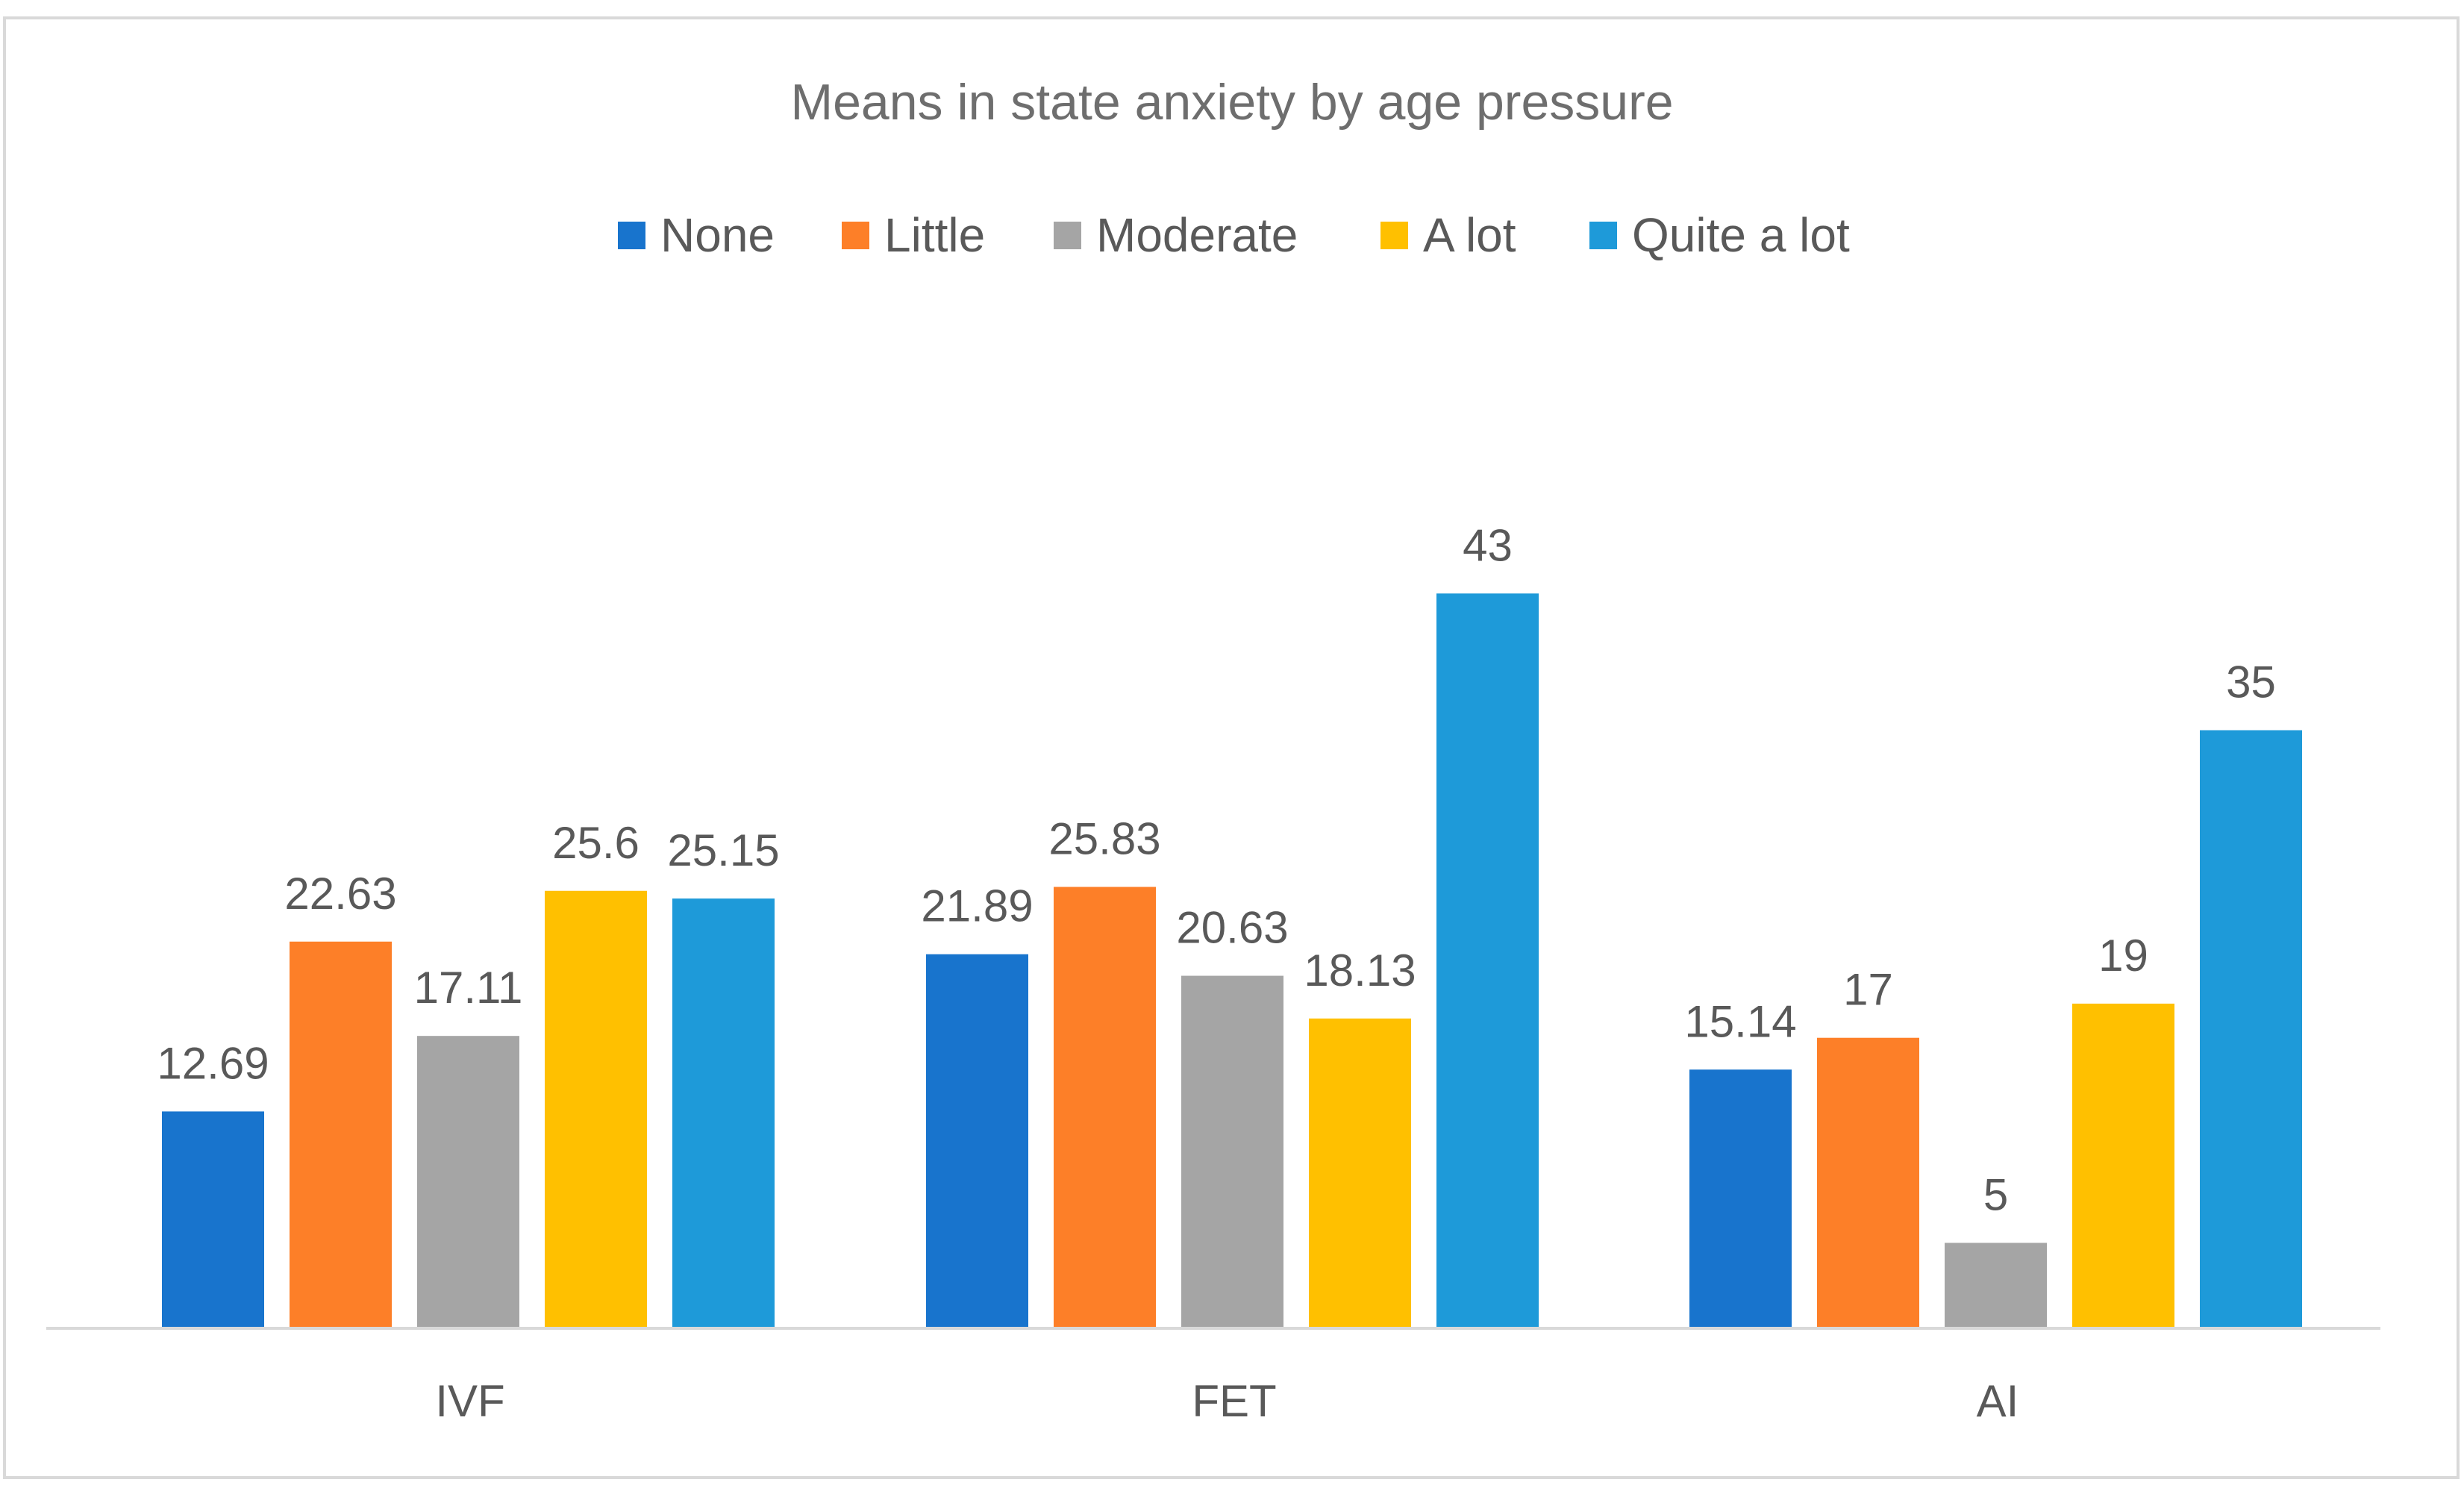 This screenshot has height=1491, width=2464. What do you see at coordinates (2251, 682) in the screenshot?
I see `value-label-ai-quite-a-lot: 35` at bounding box center [2251, 682].